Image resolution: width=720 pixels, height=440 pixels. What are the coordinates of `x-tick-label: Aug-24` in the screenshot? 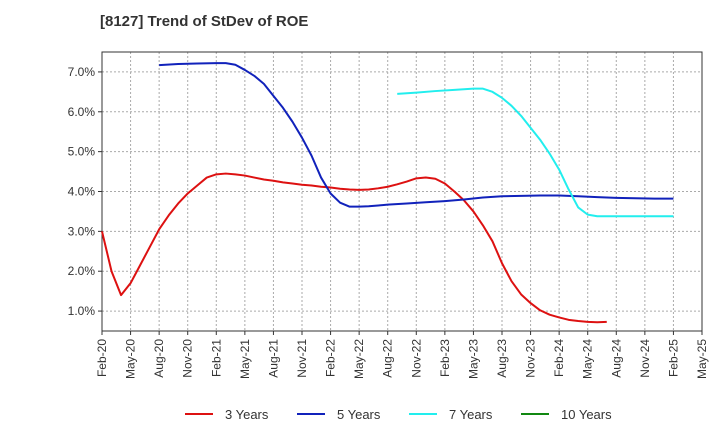 It's located at (616, 358).